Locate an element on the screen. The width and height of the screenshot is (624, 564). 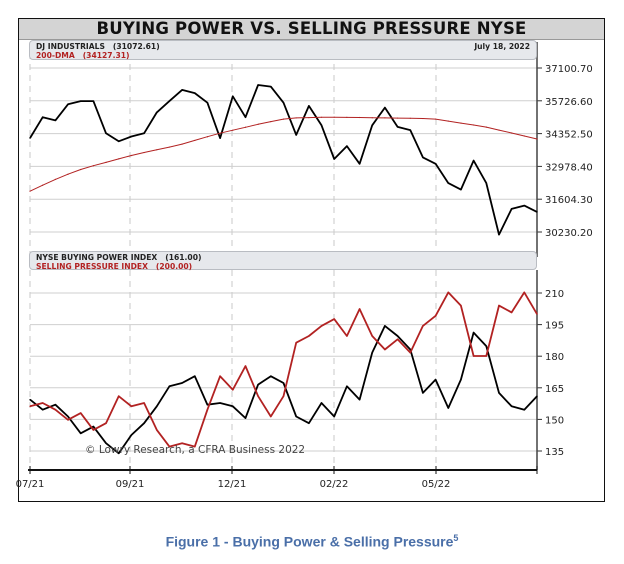
y-tick-label: 37100.70 is located at coordinates (569, 69).